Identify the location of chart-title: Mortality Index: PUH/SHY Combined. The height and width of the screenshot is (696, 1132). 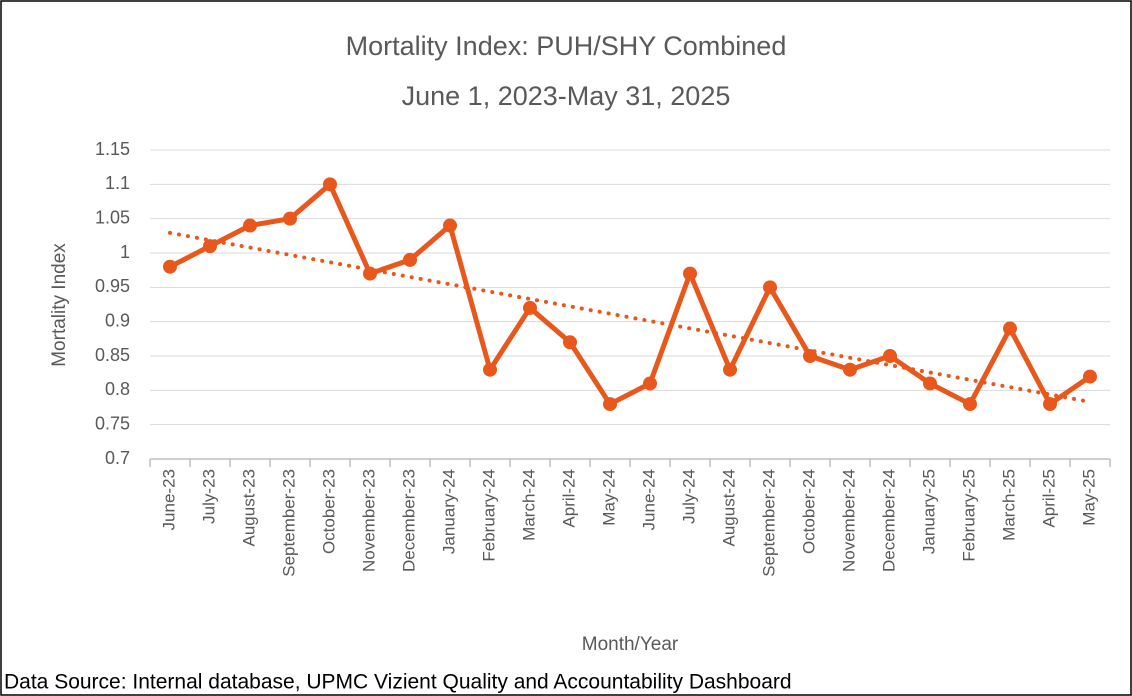
(566, 46).